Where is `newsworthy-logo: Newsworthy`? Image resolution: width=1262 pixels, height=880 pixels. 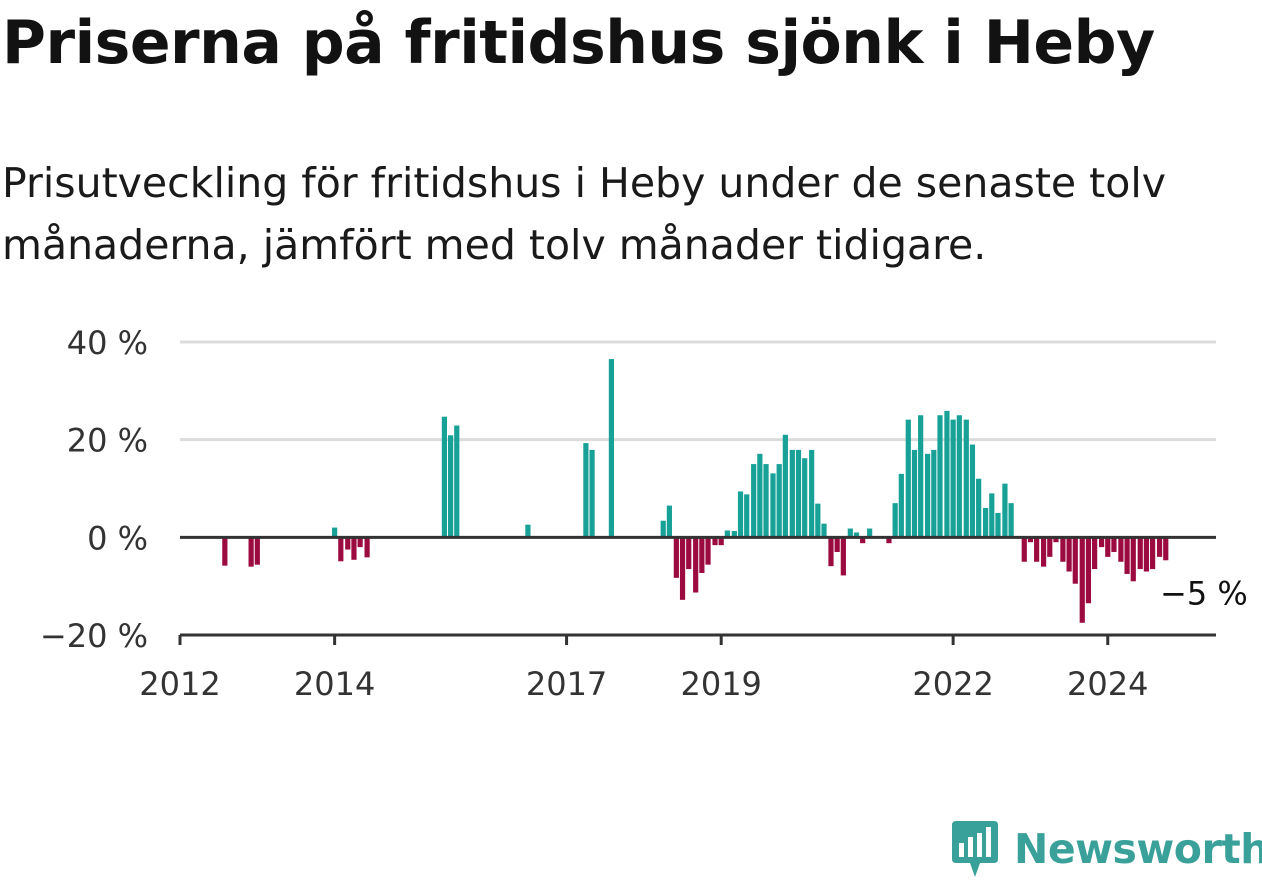
newsworthy-logo: Newsworthy is located at coordinates (1106, 849).